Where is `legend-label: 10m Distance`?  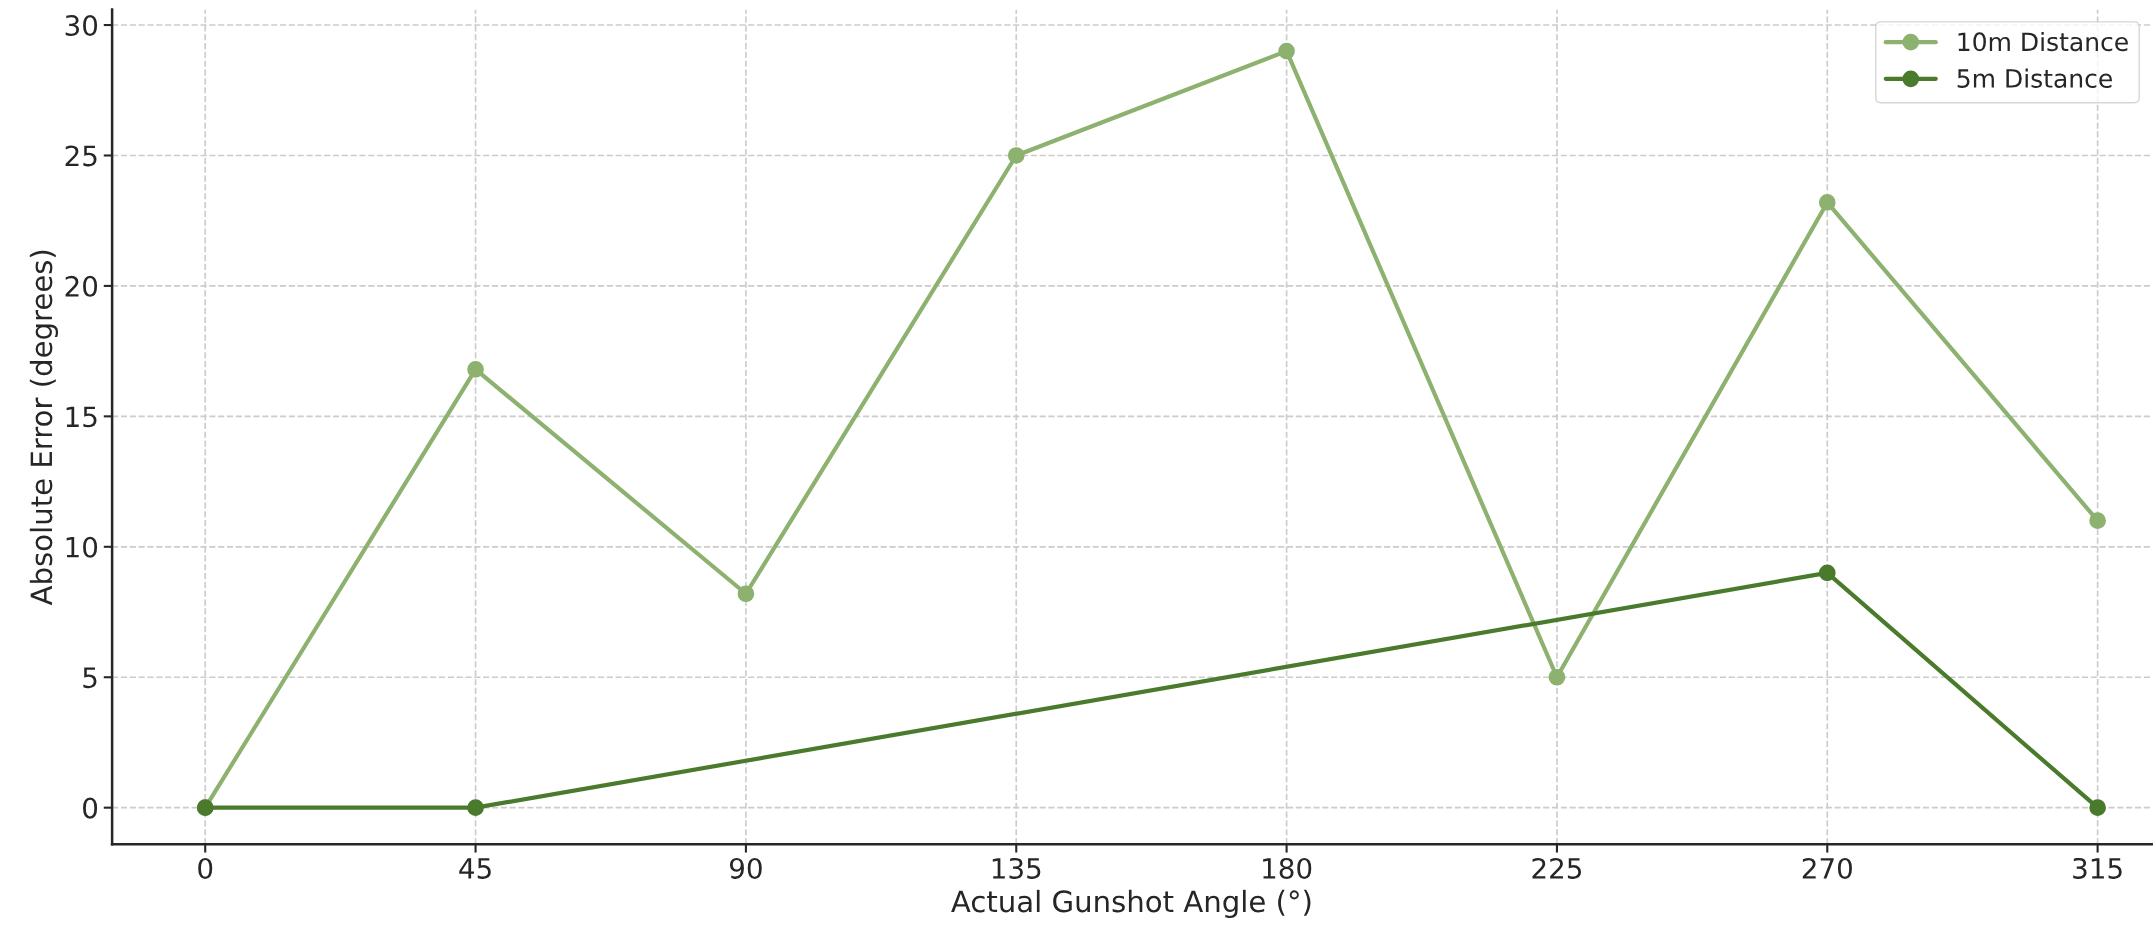 legend-label: 10m Distance is located at coordinates (2043, 41).